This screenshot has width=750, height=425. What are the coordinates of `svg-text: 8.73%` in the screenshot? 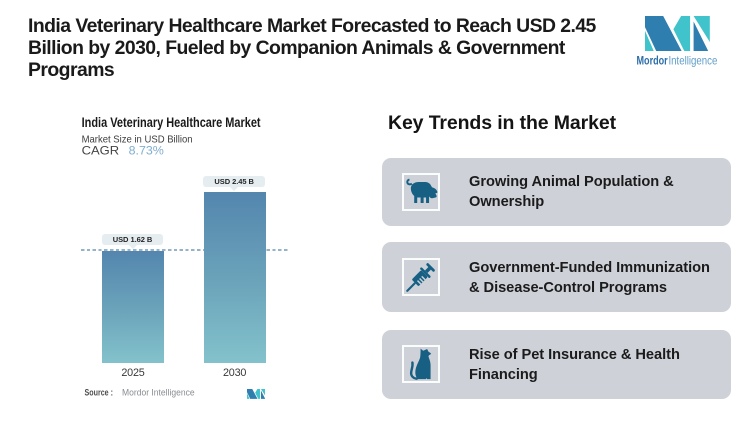 It's located at (147, 150).